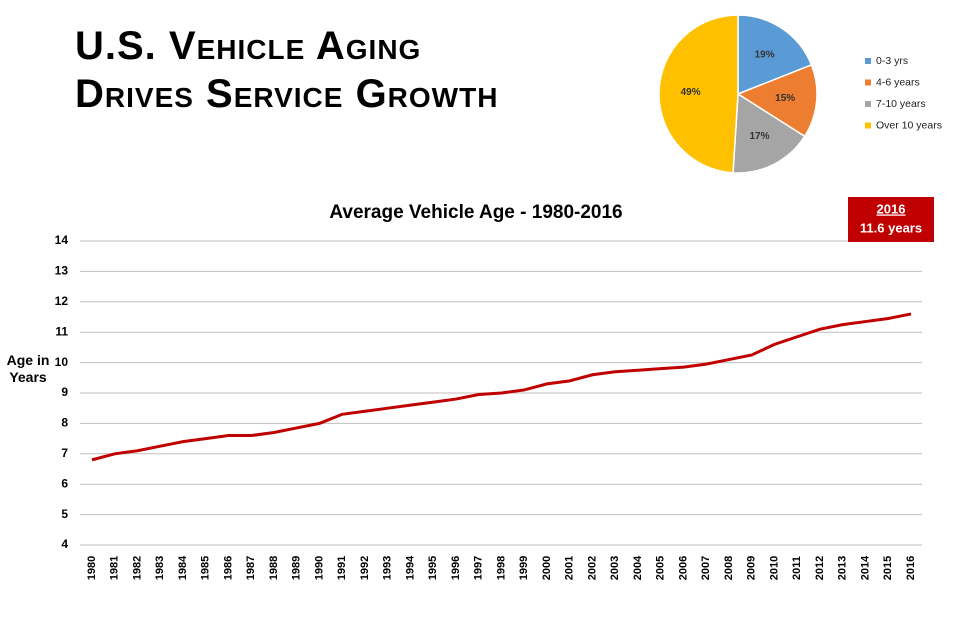 The width and height of the screenshot is (955, 625). Describe the element at coordinates (64, 483) in the screenshot. I see `y-tick-label: 6` at that location.